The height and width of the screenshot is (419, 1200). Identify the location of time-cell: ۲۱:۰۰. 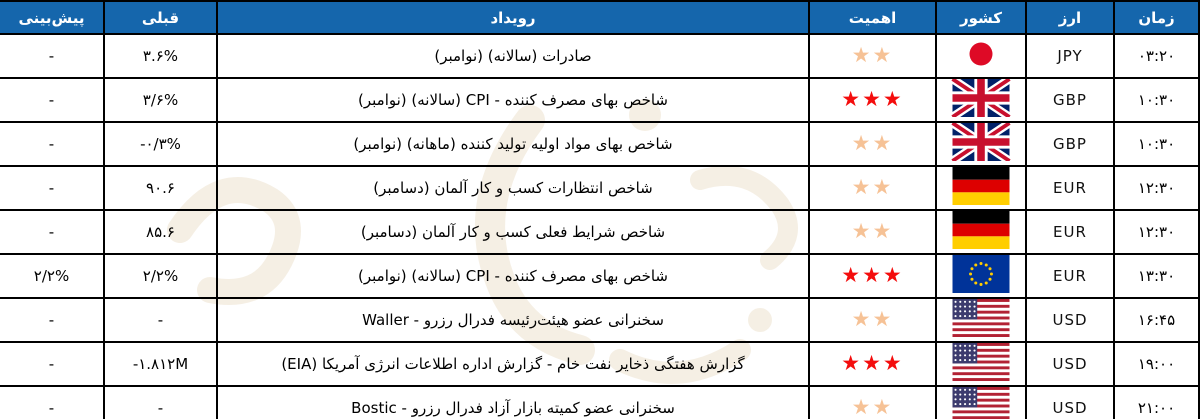
(1156, 402).